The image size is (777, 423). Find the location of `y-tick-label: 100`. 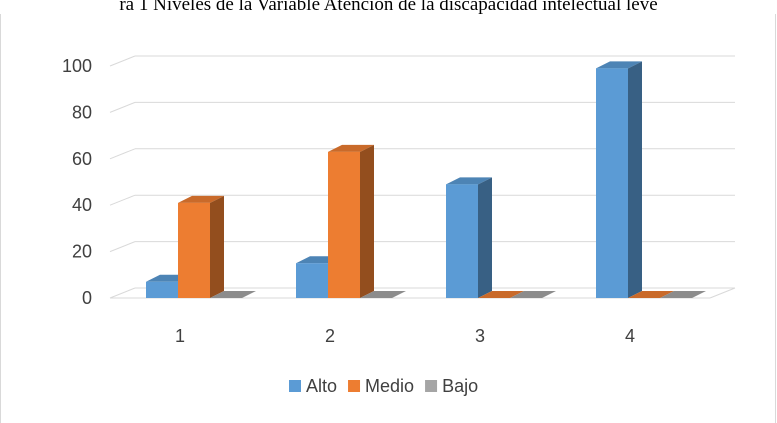

y-tick-label: 100 is located at coordinates (77, 66).